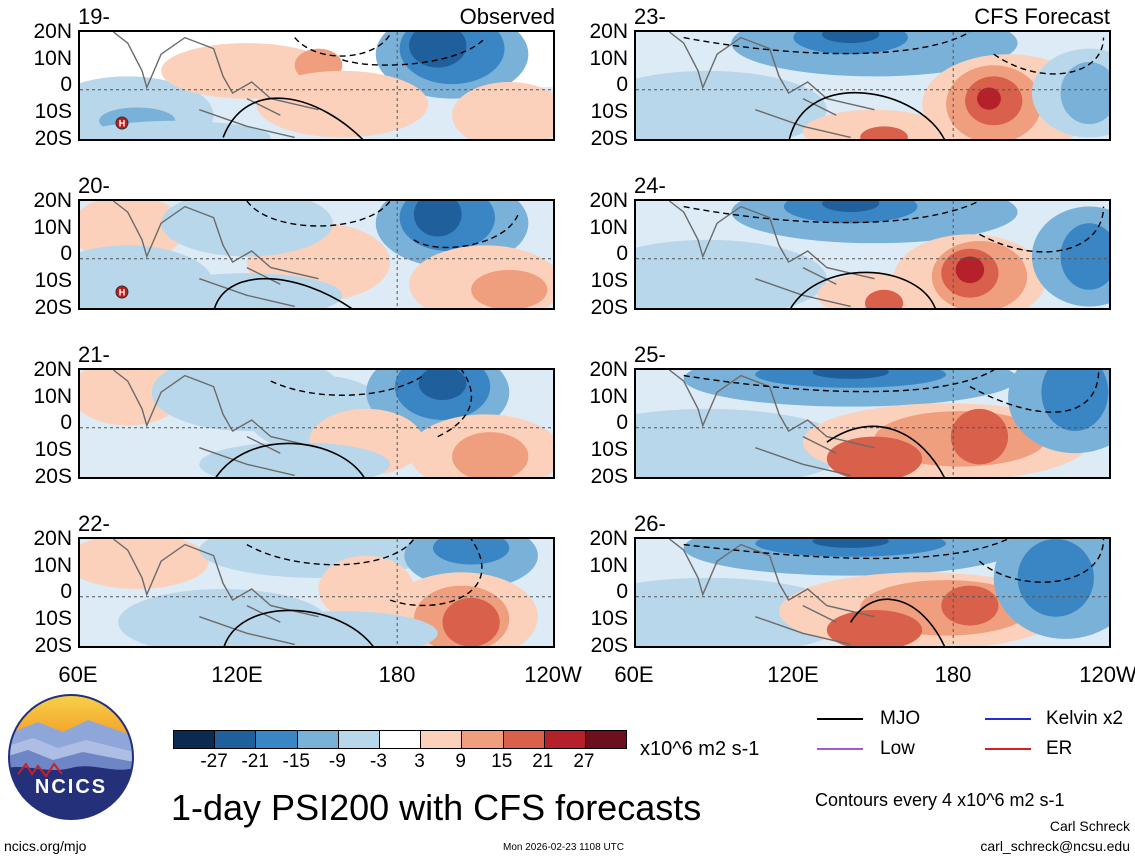 The width and height of the screenshot is (1135, 860). I want to click on colorbar-tick-label: 27, so click(584, 761).